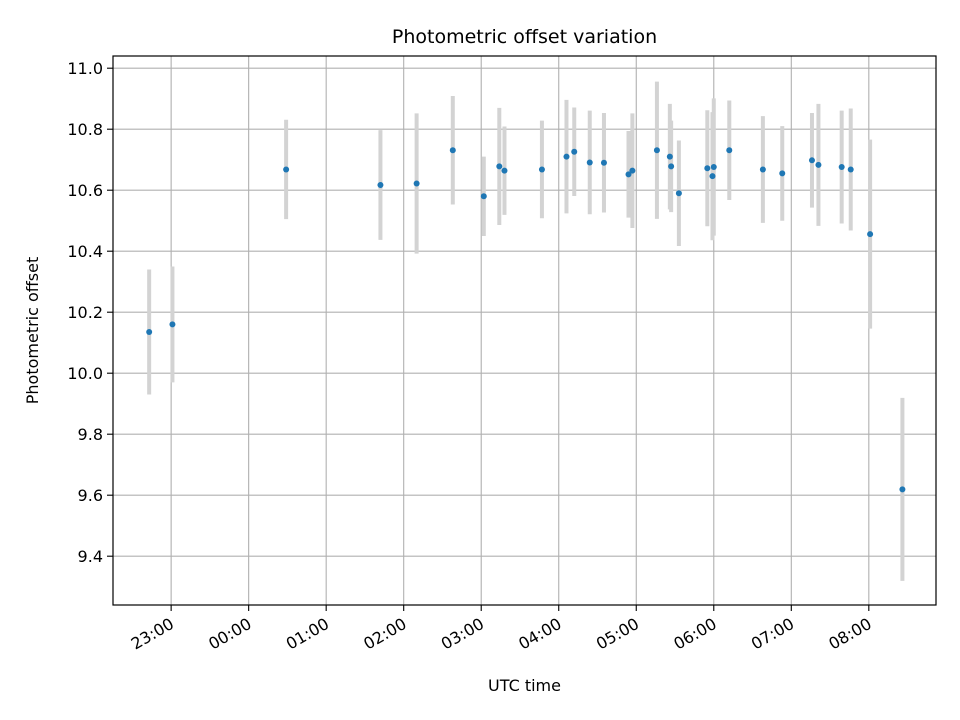 The width and height of the screenshot is (960, 720). What do you see at coordinates (85, 251) in the screenshot?
I see `y-tick-label: 10.4` at bounding box center [85, 251].